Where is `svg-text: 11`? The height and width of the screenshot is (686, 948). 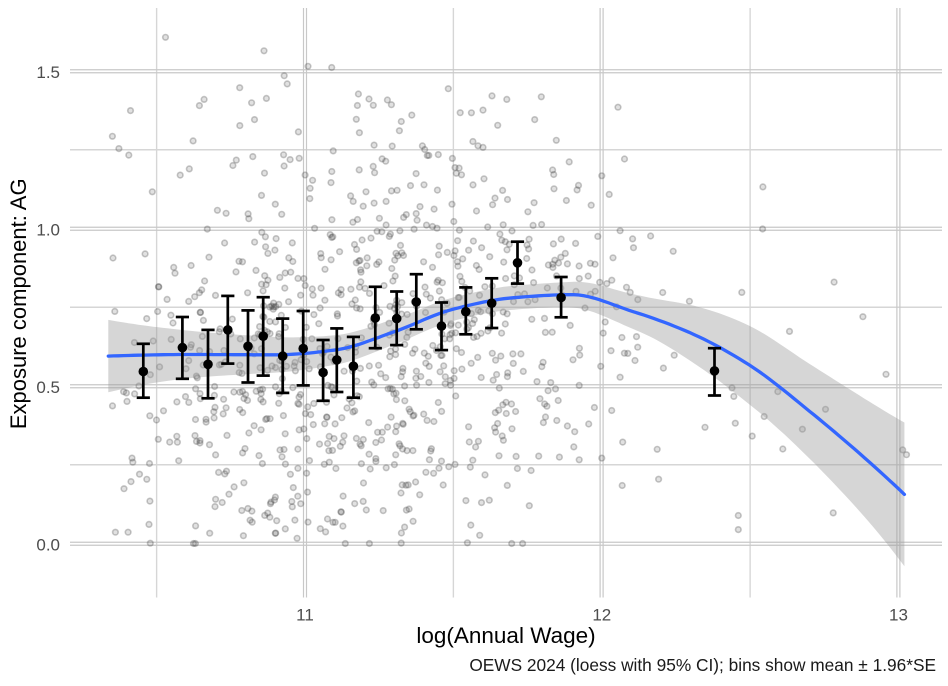
svg-text: 11 is located at coordinates (305, 615).